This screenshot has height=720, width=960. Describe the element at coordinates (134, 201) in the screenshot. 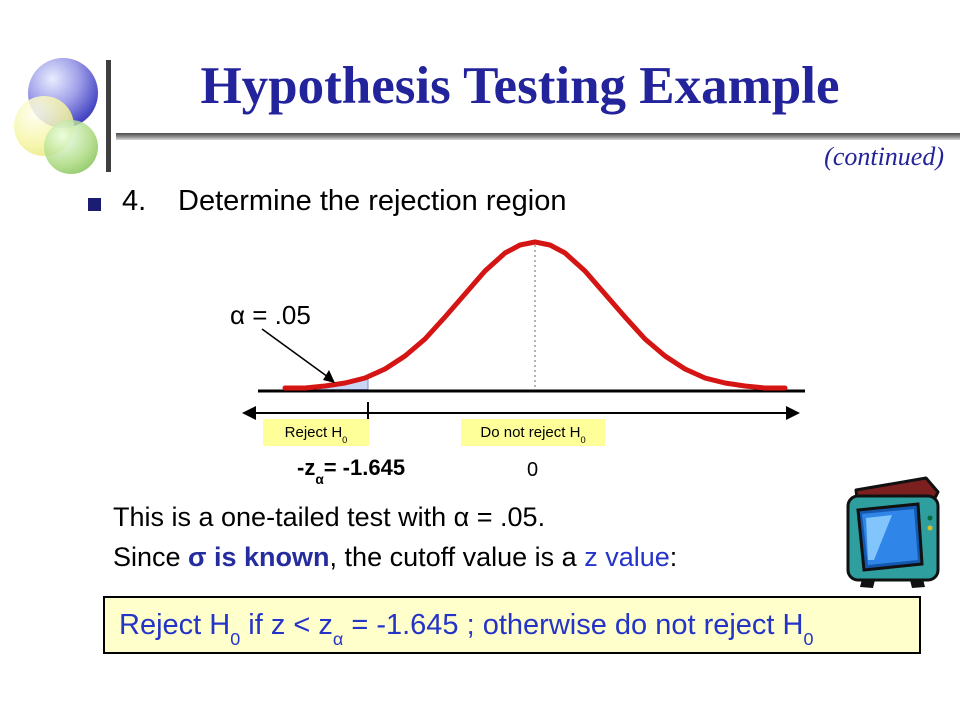

I see `bullet-number: 4.` at that location.